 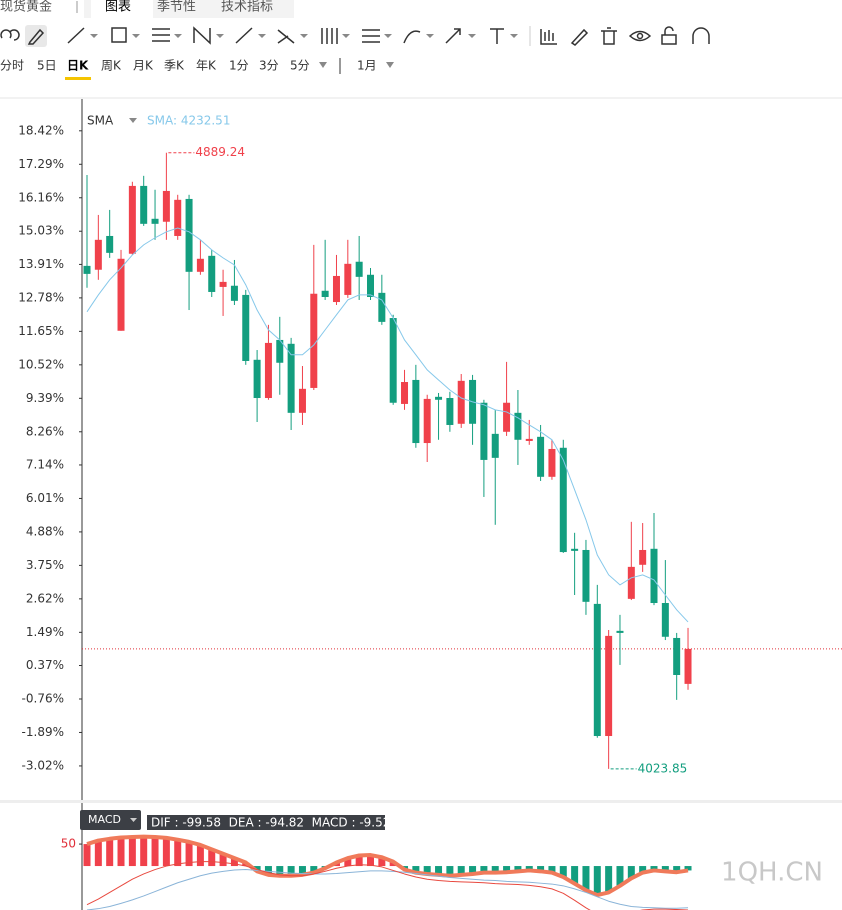 What do you see at coordinates (176, 7) in the screenshot?
I see `tab: 季节性` at bounding box center [176, 7].